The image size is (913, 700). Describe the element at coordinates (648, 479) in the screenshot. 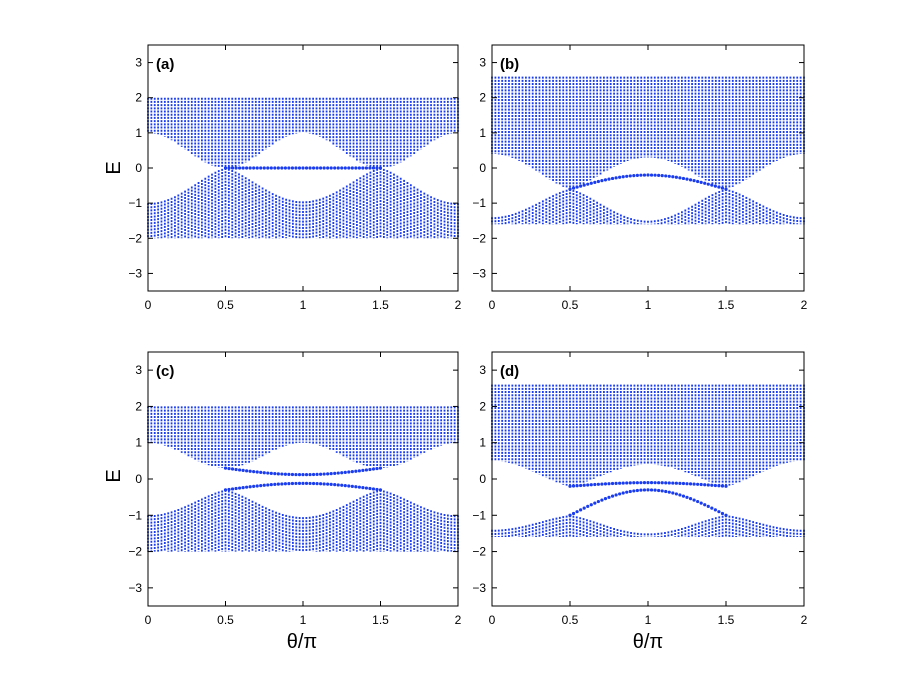

I see `plot-frame-d` at that location.